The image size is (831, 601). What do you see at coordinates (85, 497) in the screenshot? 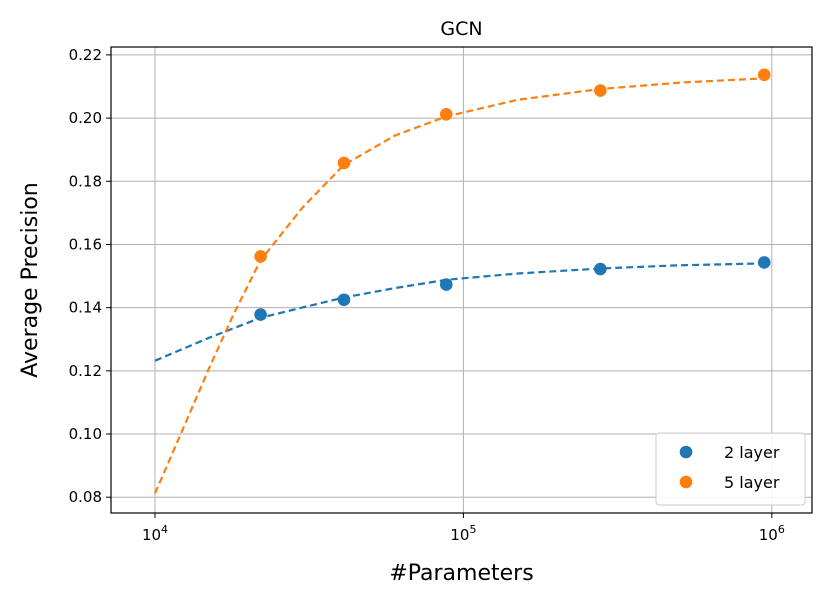
I see `y-tick-label: 0.08` at bounding box center [85, 497].